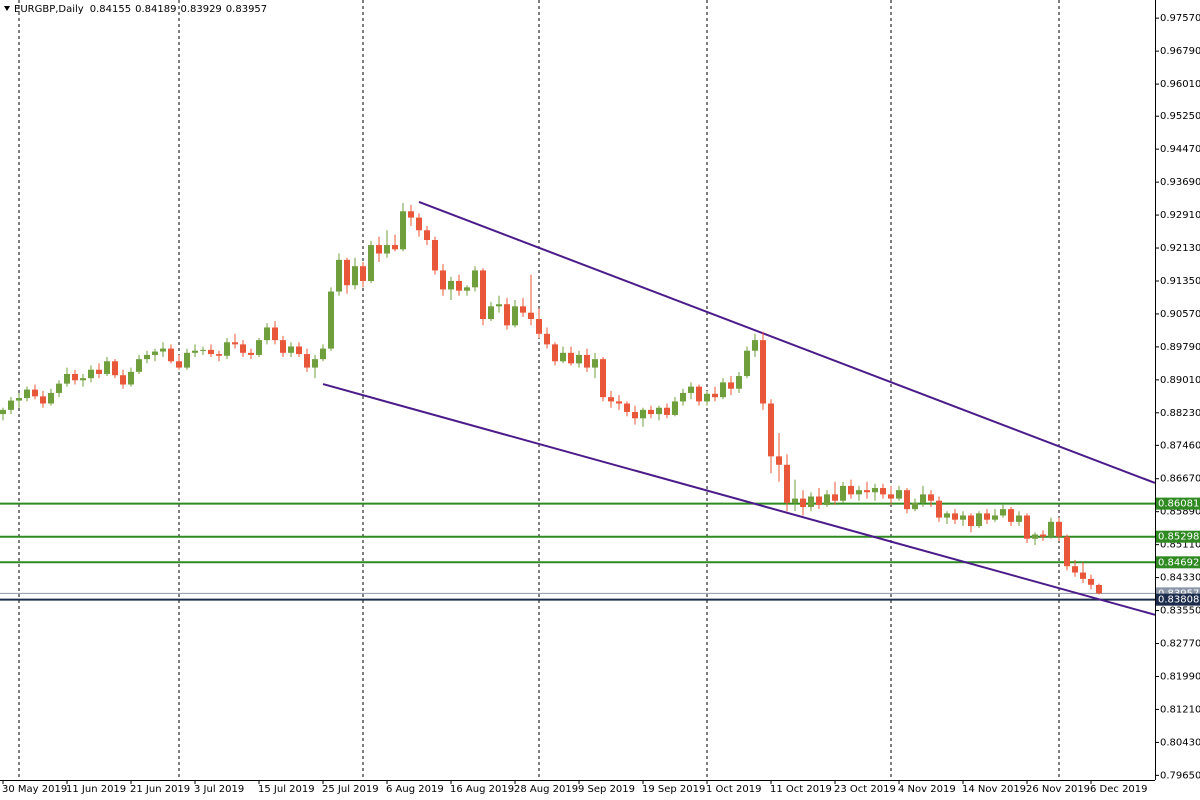 Image resolution: width=1200 pixels, height=800 pixels. I want to click on price-tag-label: 0.83808, so click(1178, 600).